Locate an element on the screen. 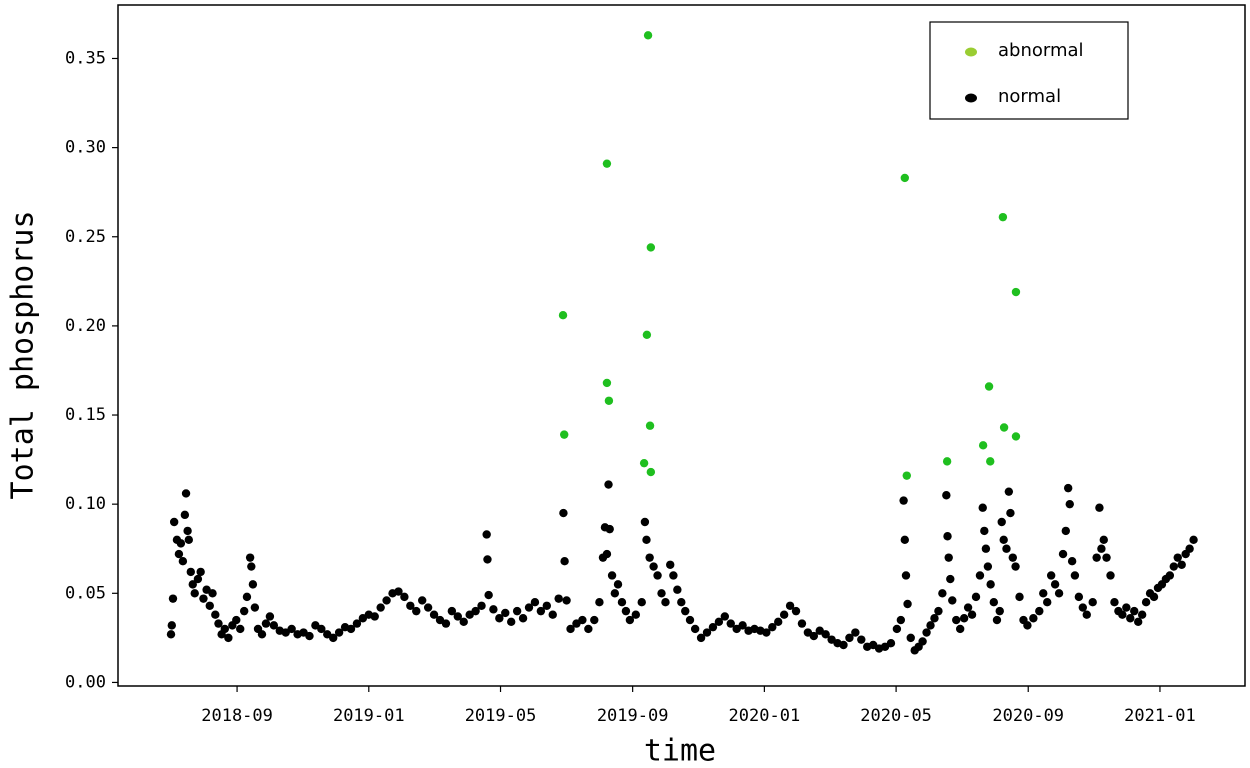 This screenshot has height=768, width=1250. y-tick-label: 0.15 is located at coordinates (85, 415).